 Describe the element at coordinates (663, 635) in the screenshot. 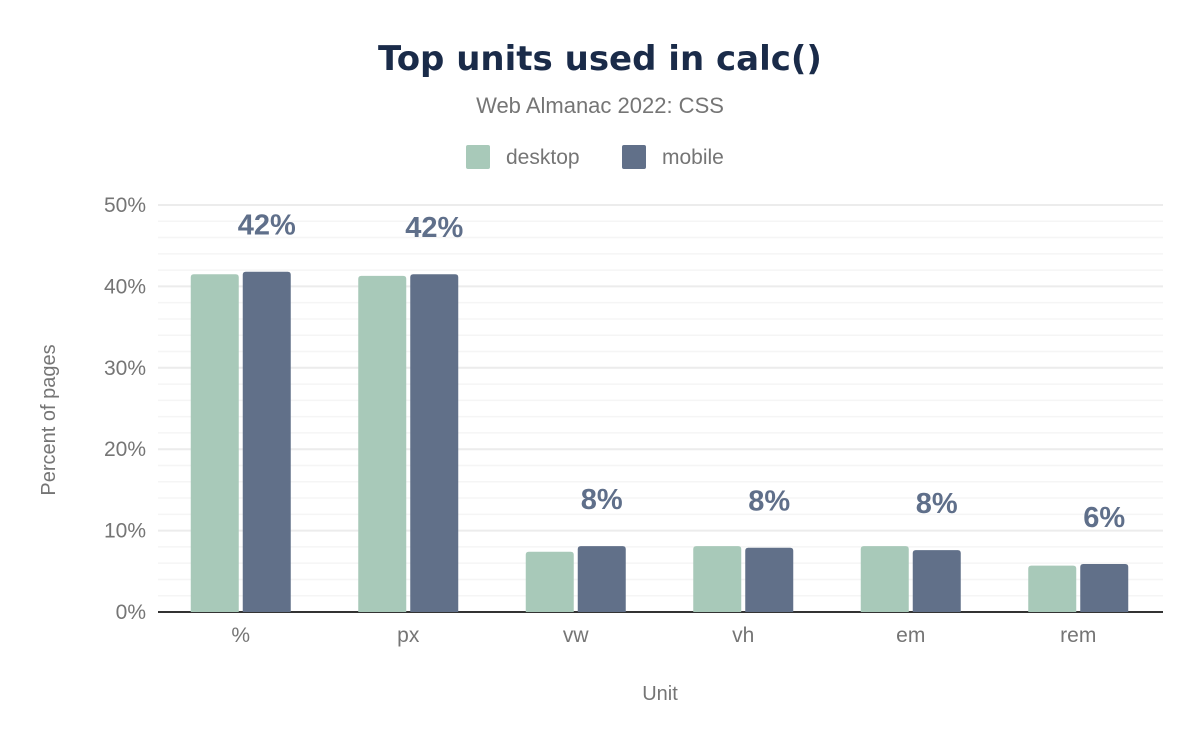

I see `x-axis-ticks: % px vw vh em rem` at that location.